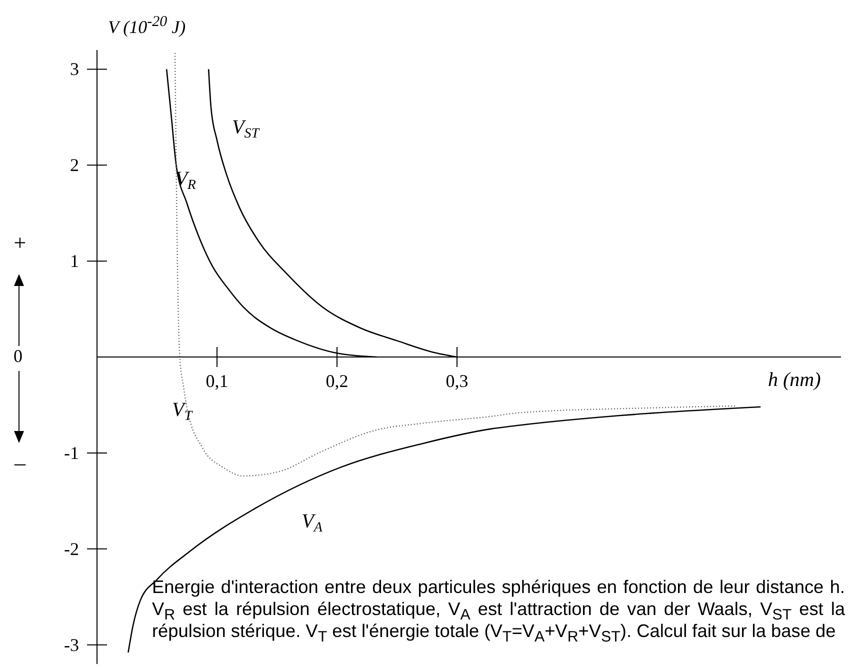 The image size is (853, 667). I want to click on series-label: V$_{T}$, so click(183, 411).